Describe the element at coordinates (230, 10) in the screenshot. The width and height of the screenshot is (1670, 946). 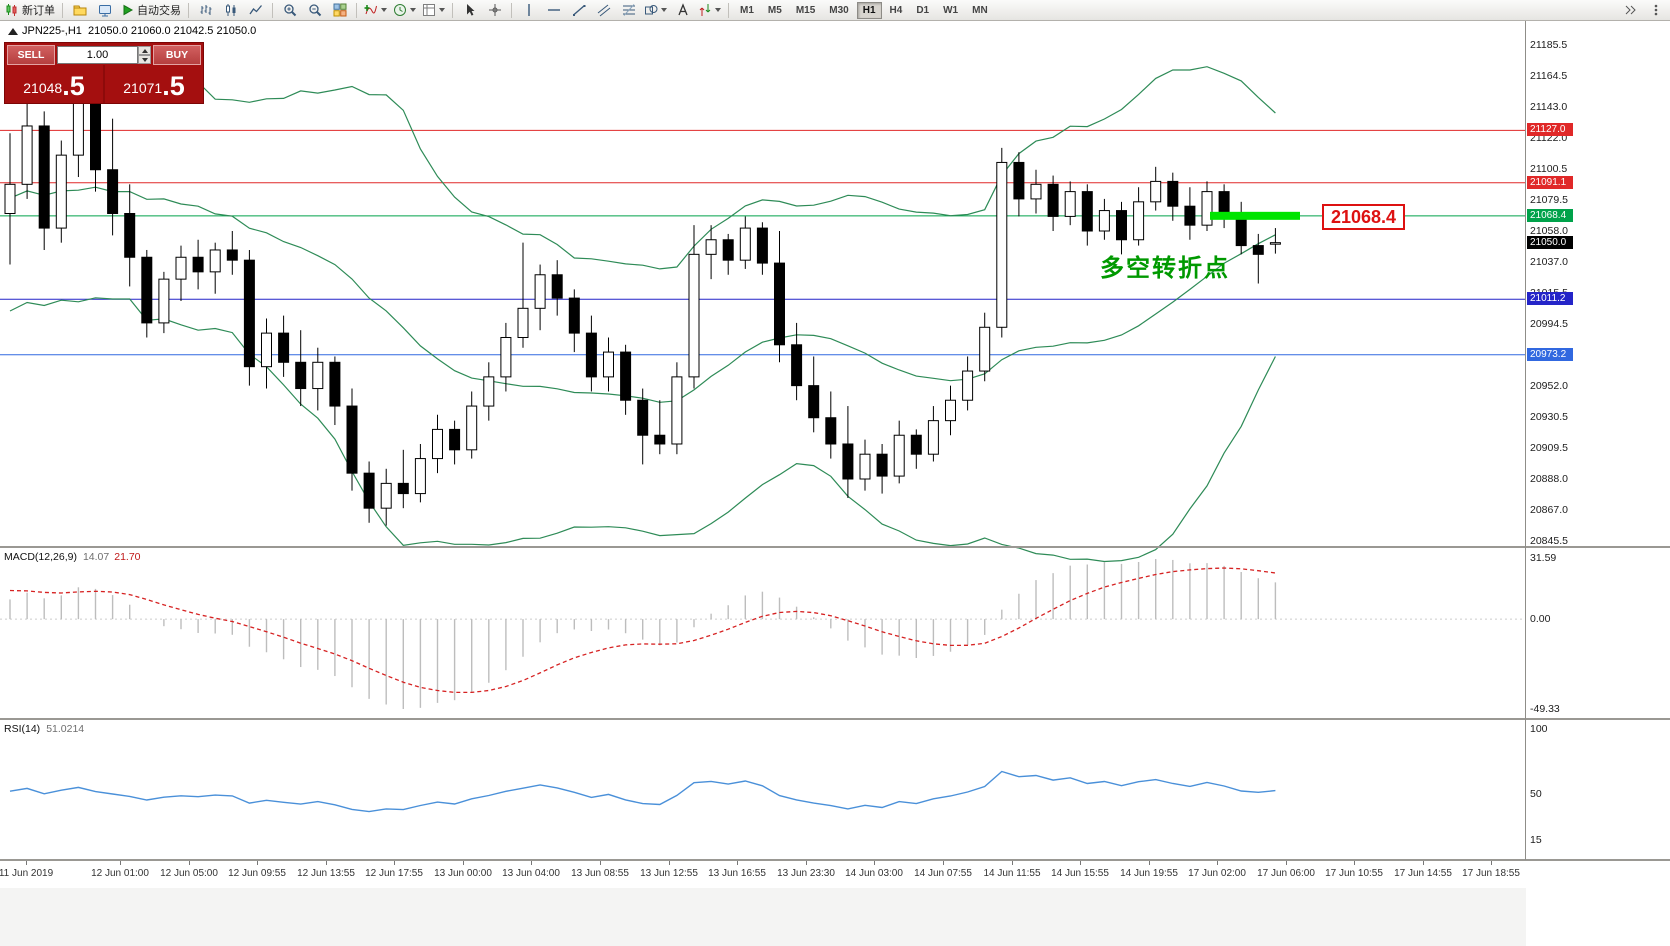
I see `candle-chart-button` at that location.